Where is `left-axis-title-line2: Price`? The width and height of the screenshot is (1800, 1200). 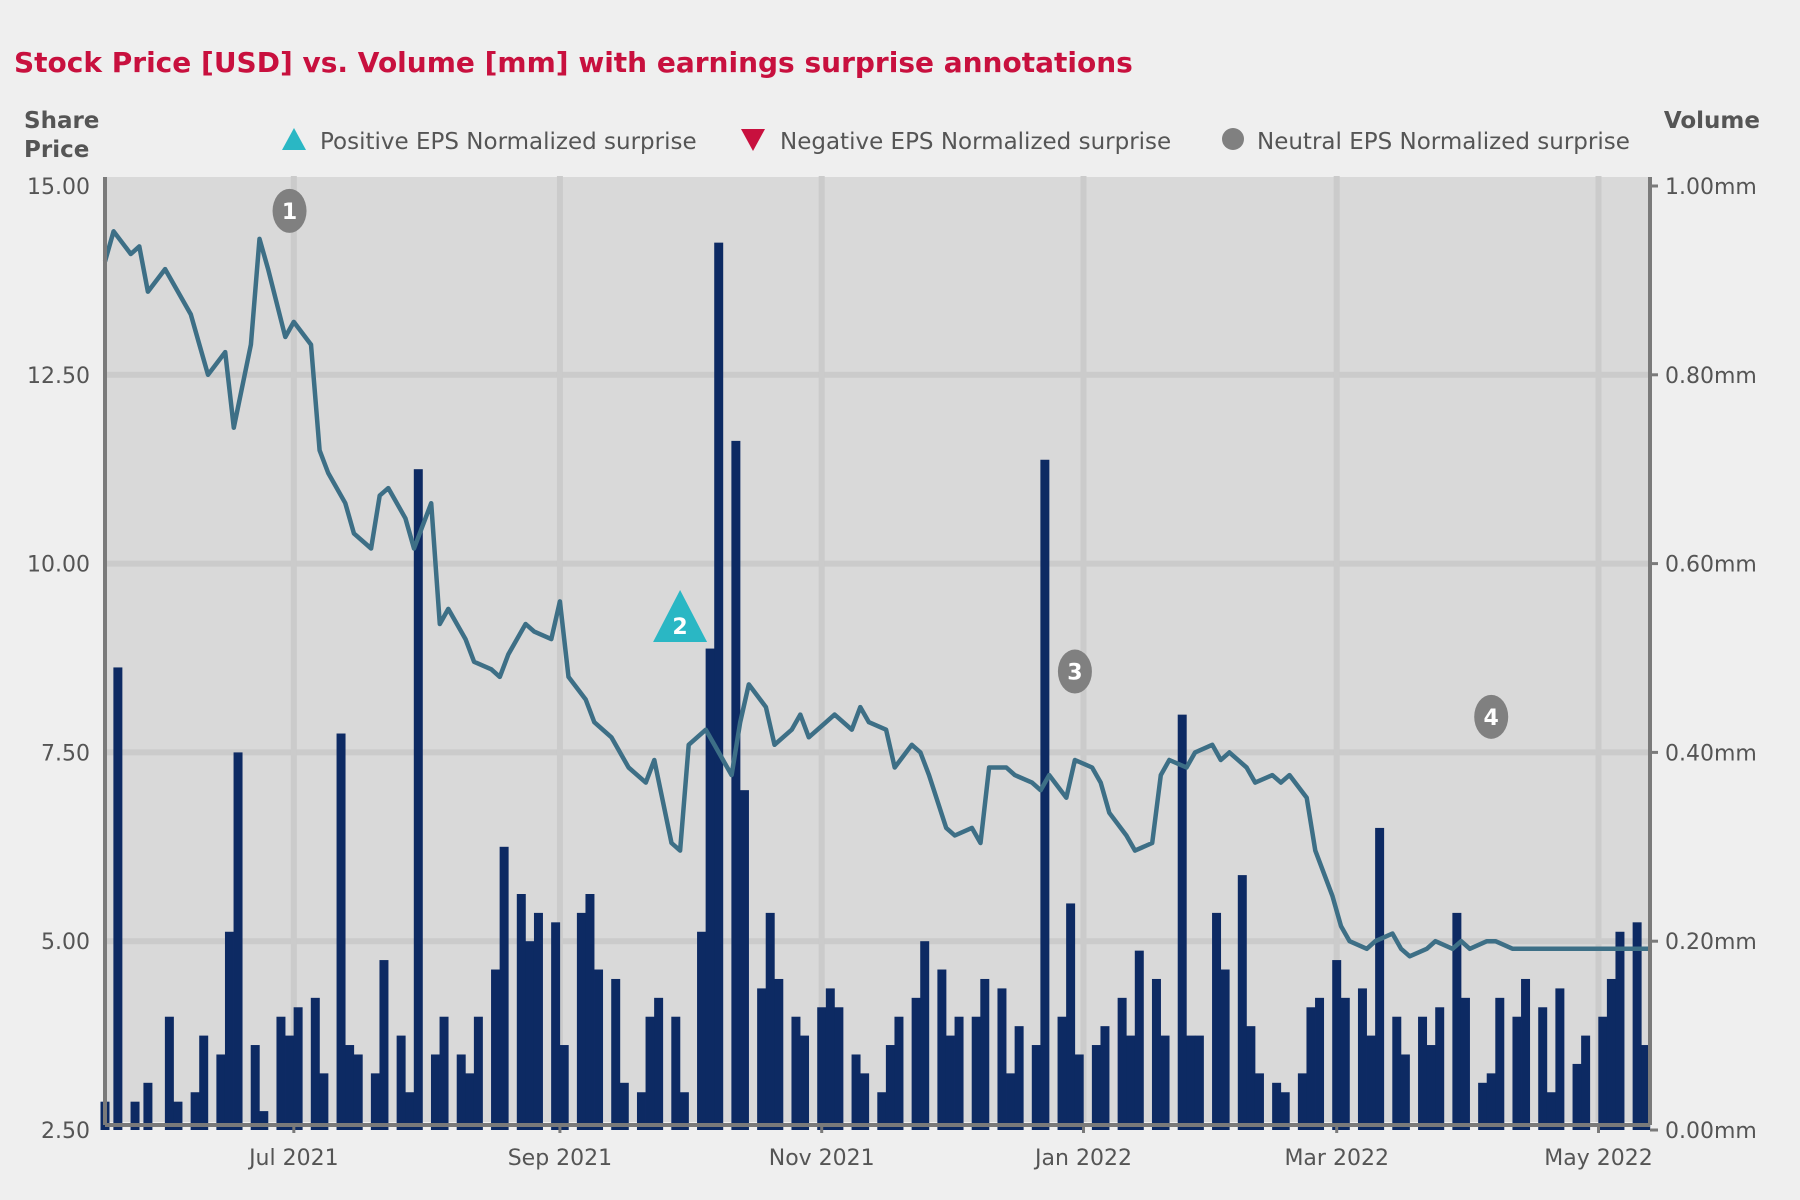 left-axis-title-line2: Price is located at coordinates (56, 150).